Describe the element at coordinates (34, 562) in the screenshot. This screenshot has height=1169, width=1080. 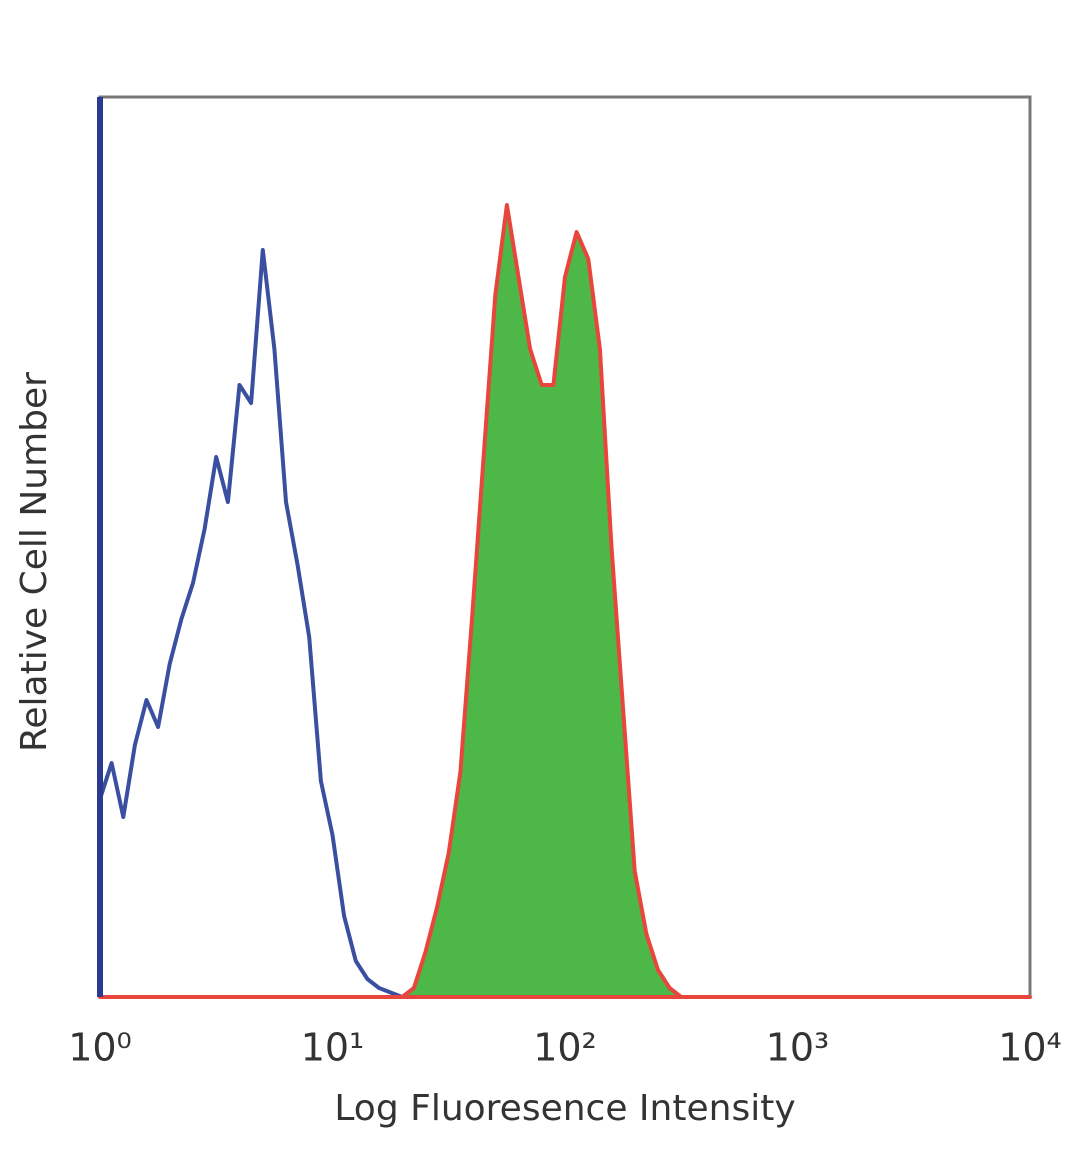
I see `y-axis-title: Relative Cell Number` at that location.